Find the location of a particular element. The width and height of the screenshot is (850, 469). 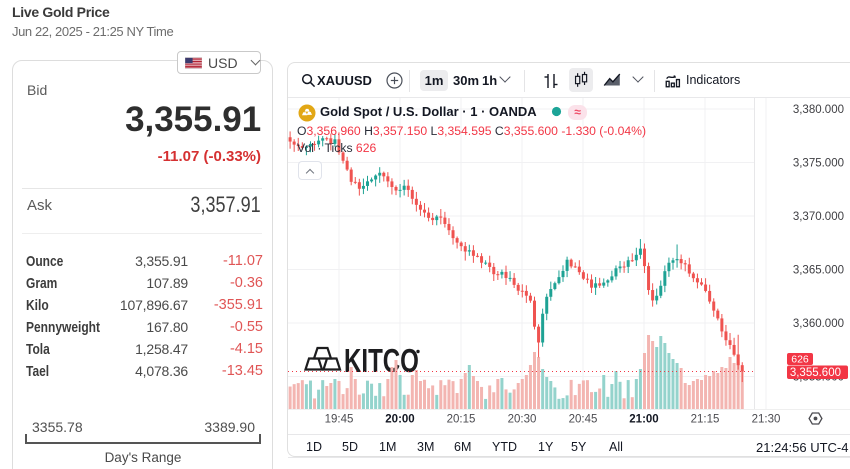

svg-text: 626 is located at coordinates (800, 360).